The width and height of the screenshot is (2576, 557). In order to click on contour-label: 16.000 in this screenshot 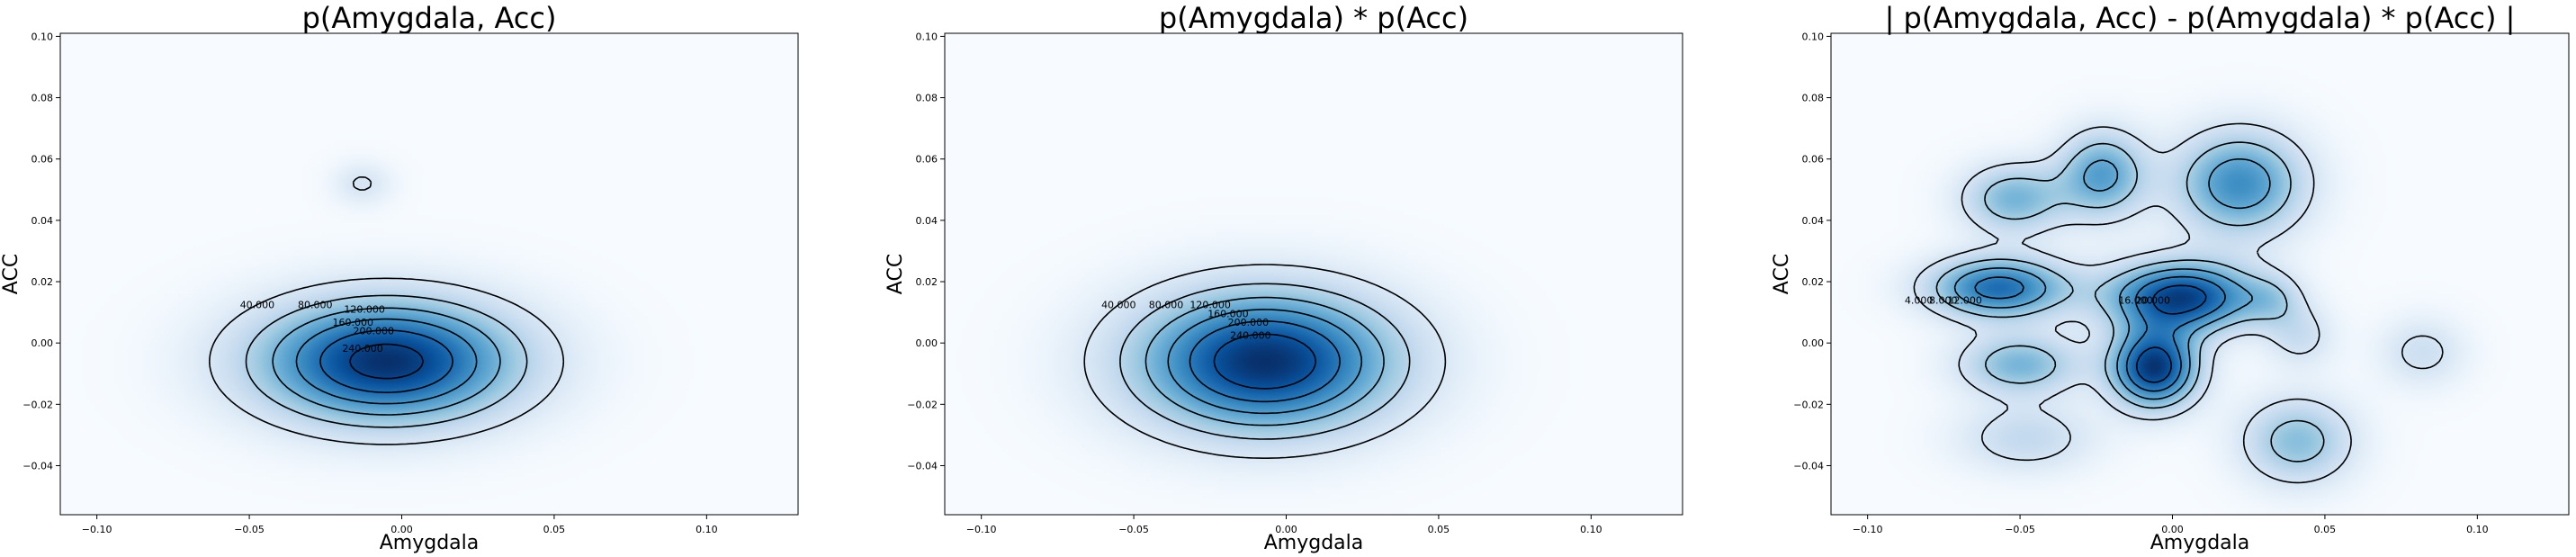, I will do `click(2136, 301)`.